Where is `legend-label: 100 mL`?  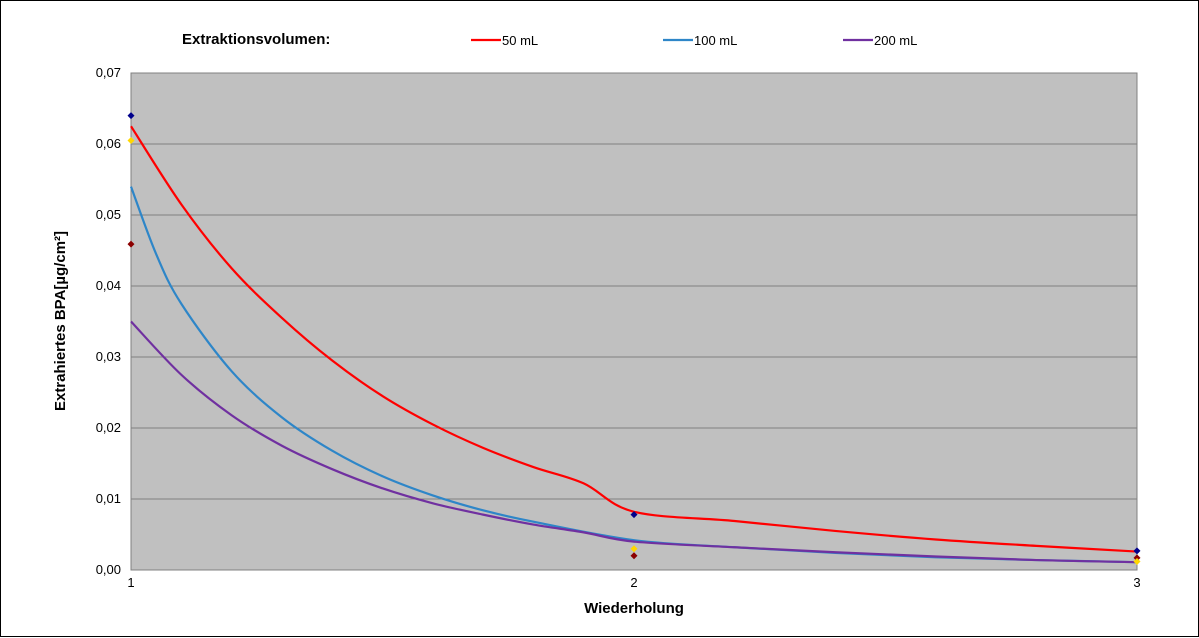 legend-label: 100 mL is located at coordinates (715, 40).